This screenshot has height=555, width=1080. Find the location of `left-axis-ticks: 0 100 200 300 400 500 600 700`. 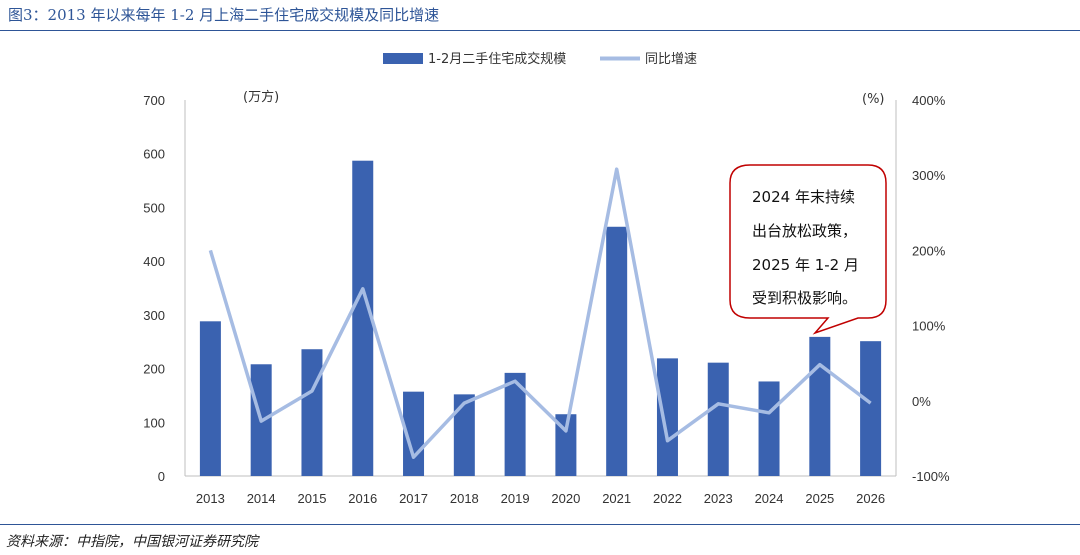

left-axis-ticks: 0 100 200 300 400 500 600 700 is located at coordinates (154, 288).